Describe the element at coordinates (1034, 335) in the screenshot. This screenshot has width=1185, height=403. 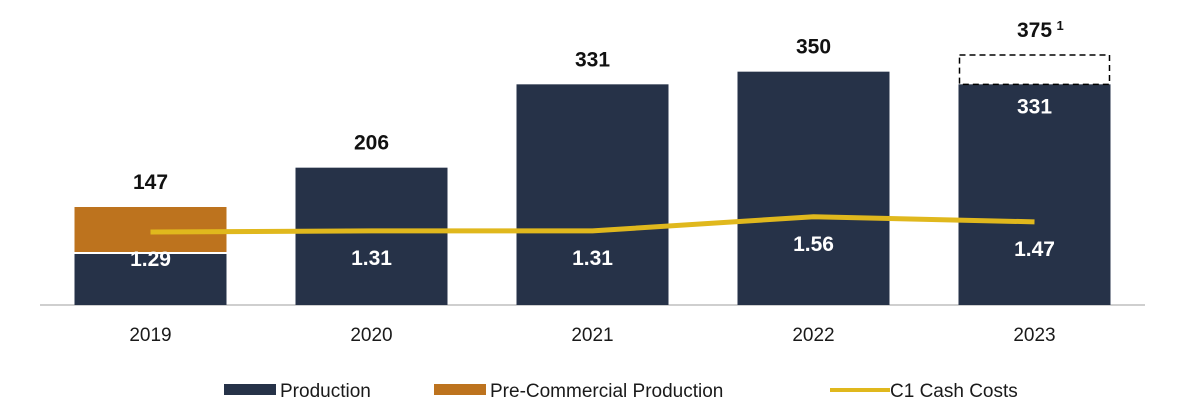
I see `x-tick-label-2023: 2023` at that location.